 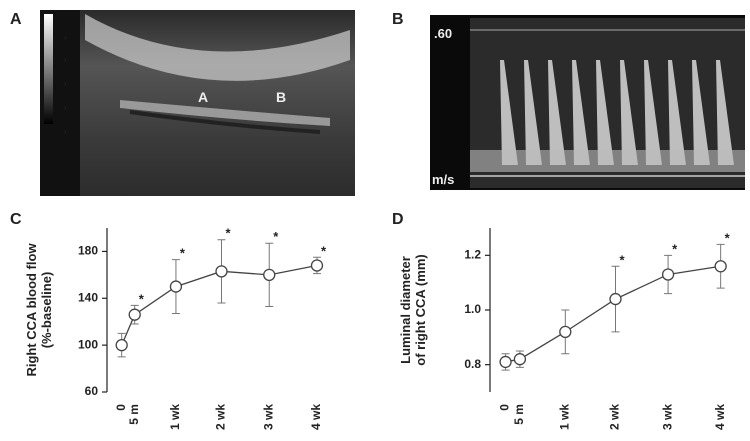 What do you see at coordinates (92, 391) in the screenshot?
I see `y-tick-label: 60` at bounding box center [92, 391].